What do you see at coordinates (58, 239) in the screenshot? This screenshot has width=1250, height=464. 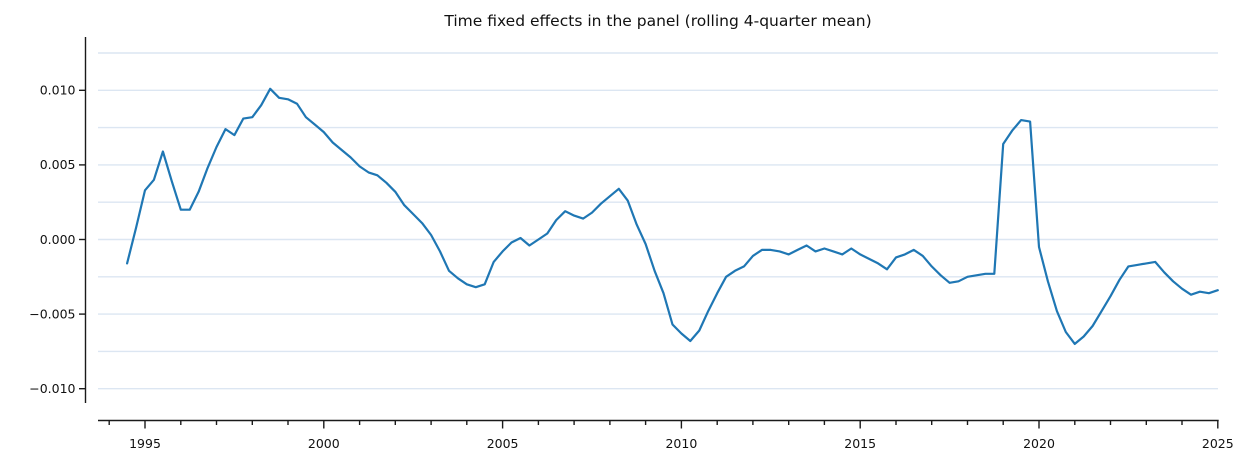 I see `y-tick-label: 0.000` at bounding box center [58, 239].